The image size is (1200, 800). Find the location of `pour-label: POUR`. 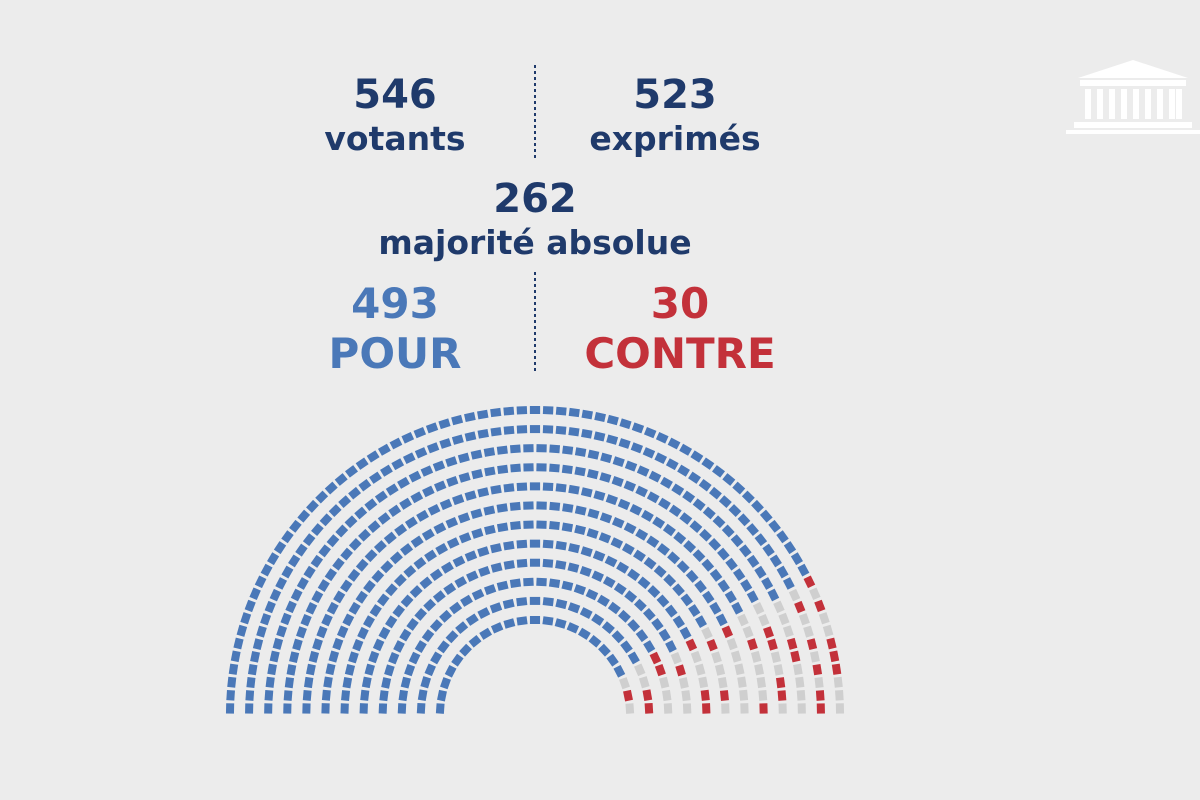

pour-label: POUR is located at coordinates (395, 353).